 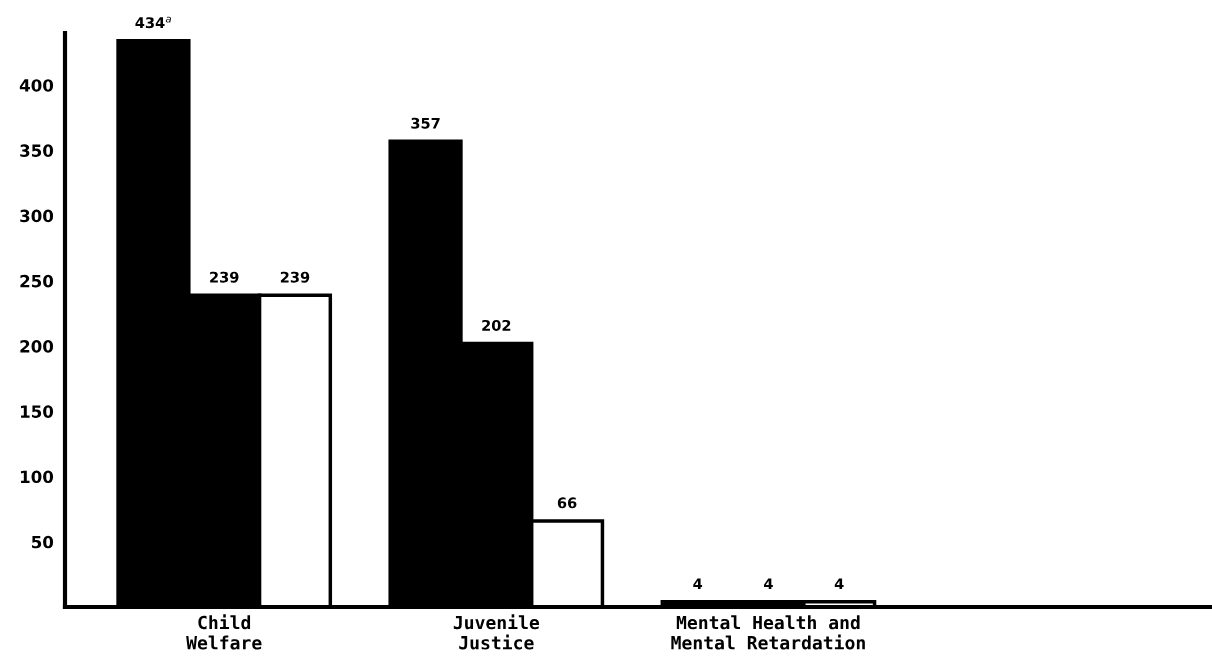 What do you see at coordinates (425, 123) in the screenshot?
I see `data-label: 357` at bounding box center [425, 123].